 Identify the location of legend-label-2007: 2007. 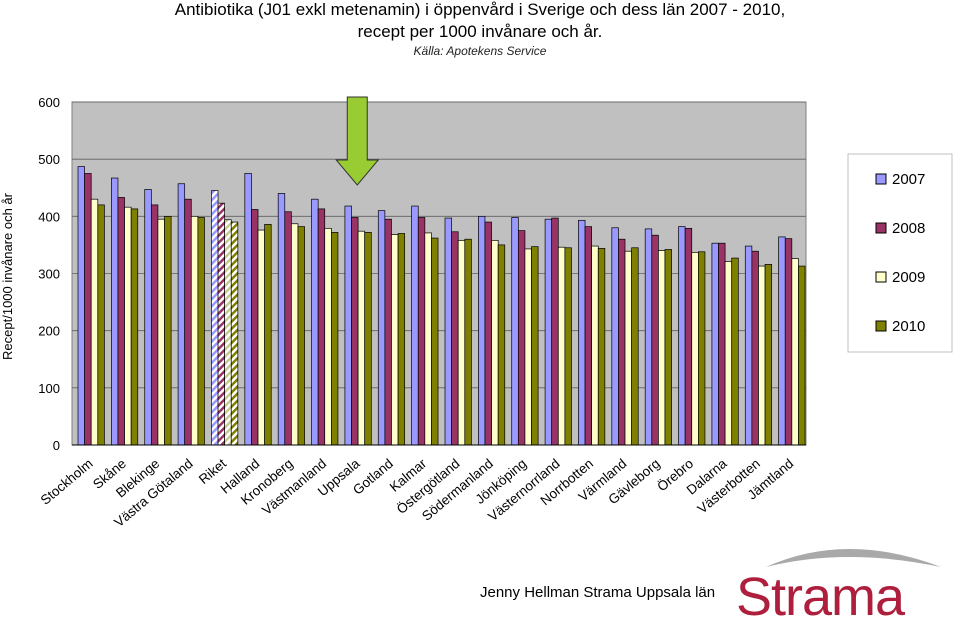
(908, 179).